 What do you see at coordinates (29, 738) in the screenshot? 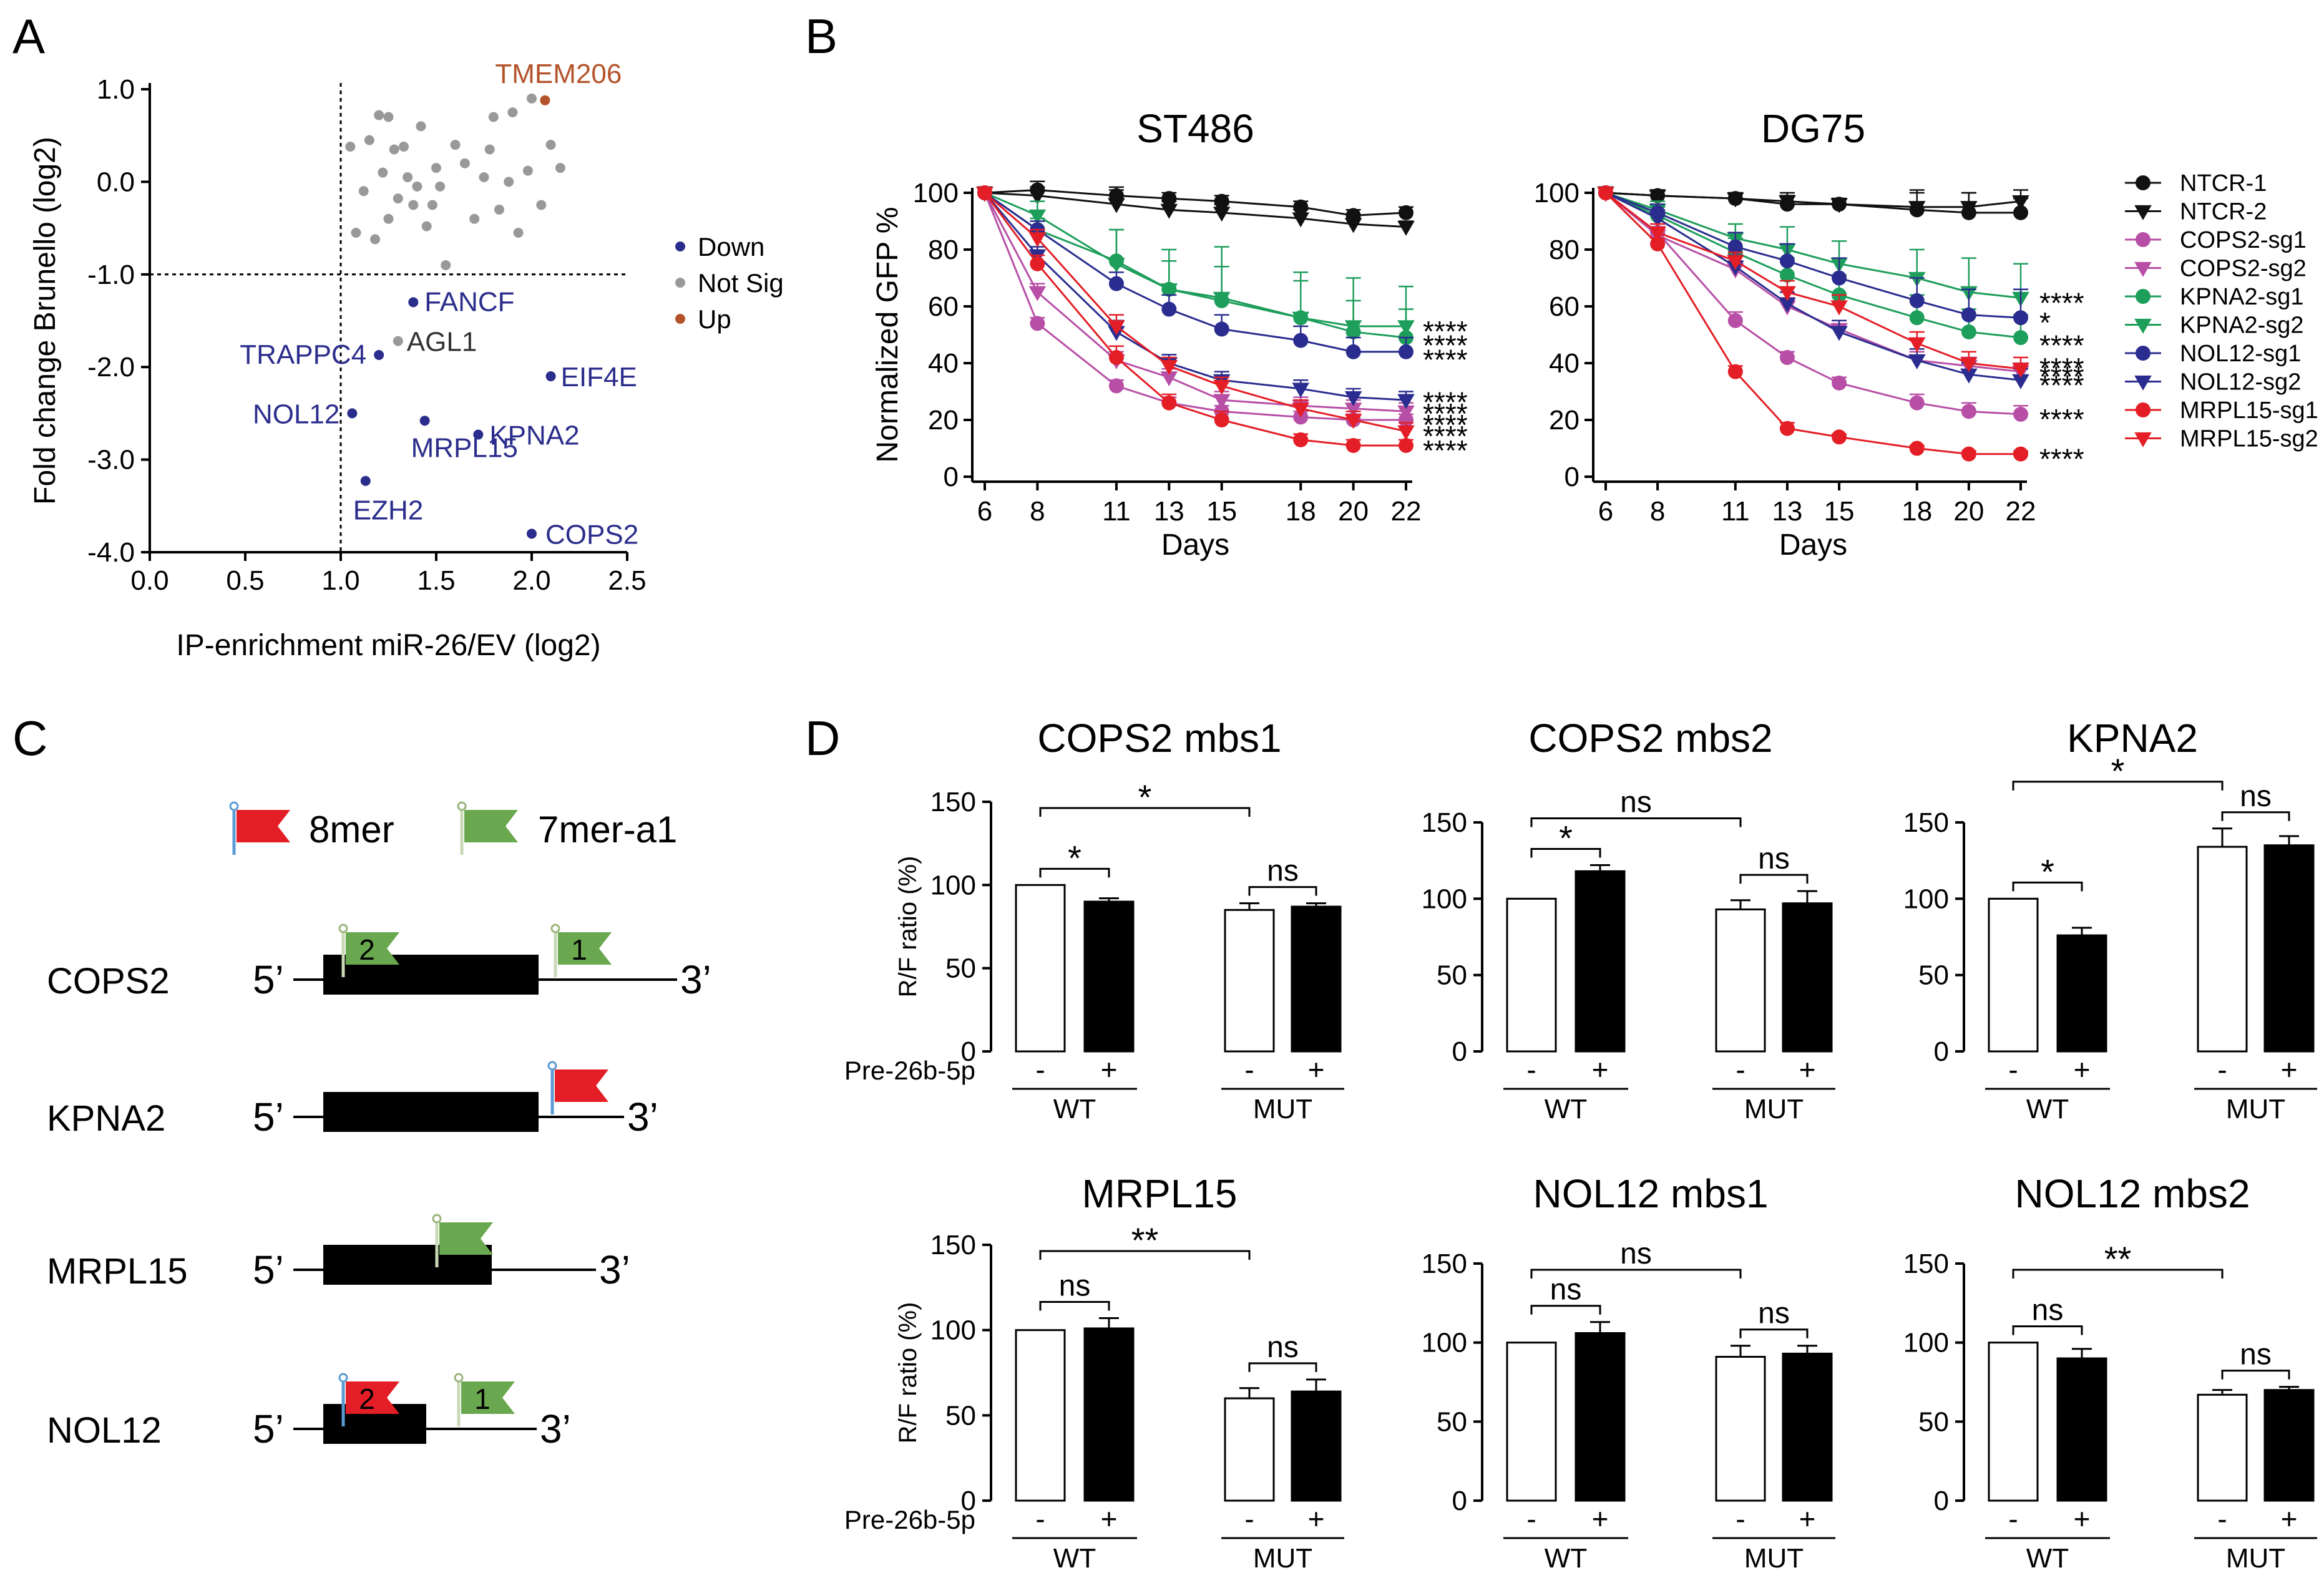
I see `panel-label-c: C` at bounding box center [29, 738].